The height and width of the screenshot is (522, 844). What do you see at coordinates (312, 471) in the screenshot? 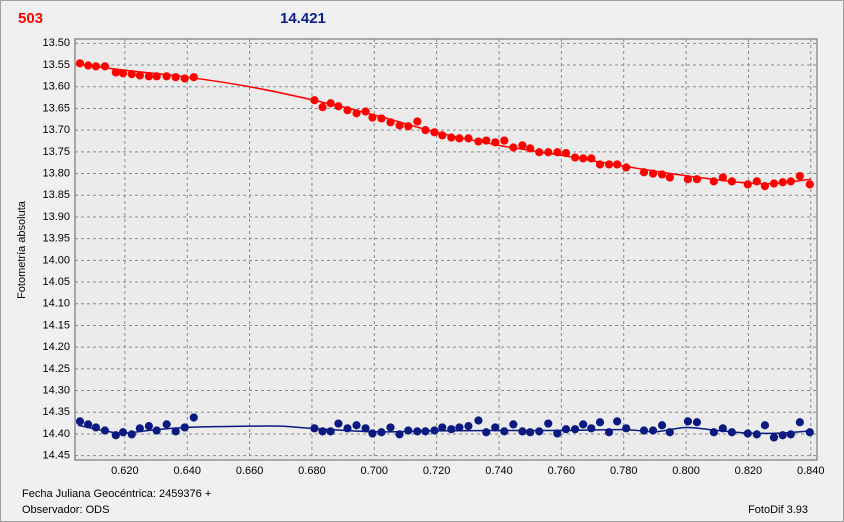
I see `x-tick-label: 0.680` at bounding box center [312, 471].